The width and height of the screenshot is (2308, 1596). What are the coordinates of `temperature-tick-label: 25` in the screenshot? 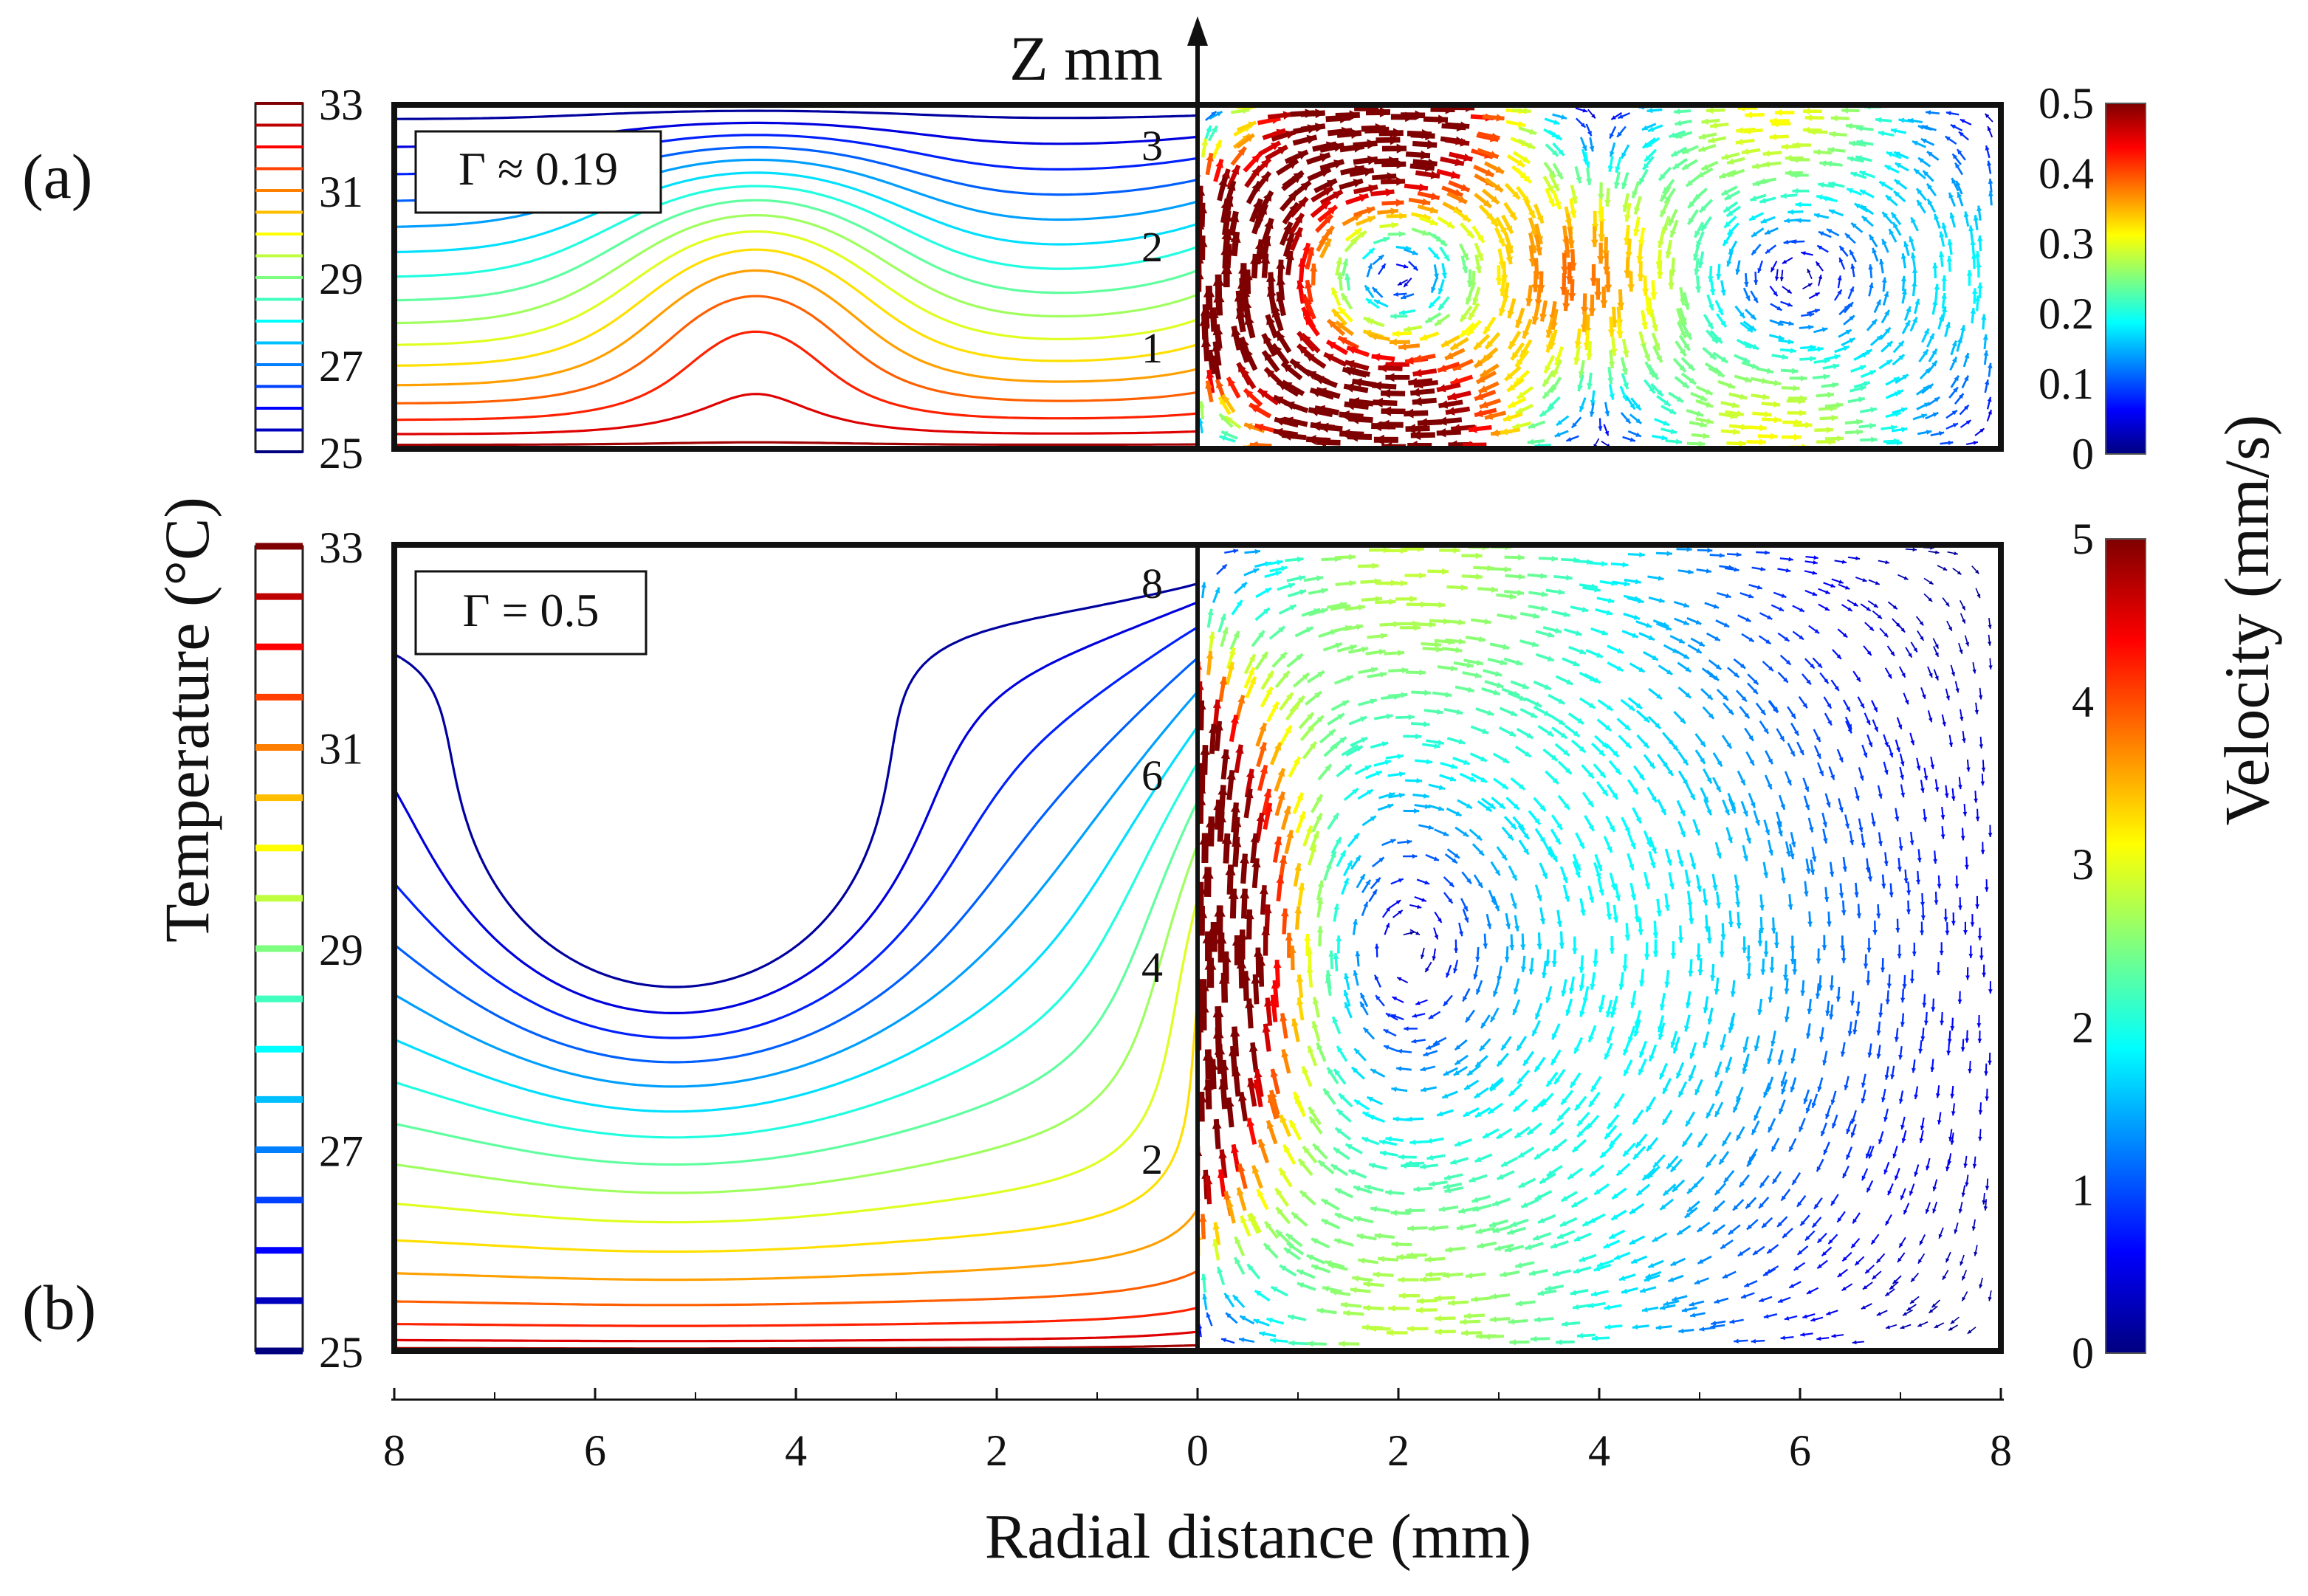 It's located at (341, 1352).